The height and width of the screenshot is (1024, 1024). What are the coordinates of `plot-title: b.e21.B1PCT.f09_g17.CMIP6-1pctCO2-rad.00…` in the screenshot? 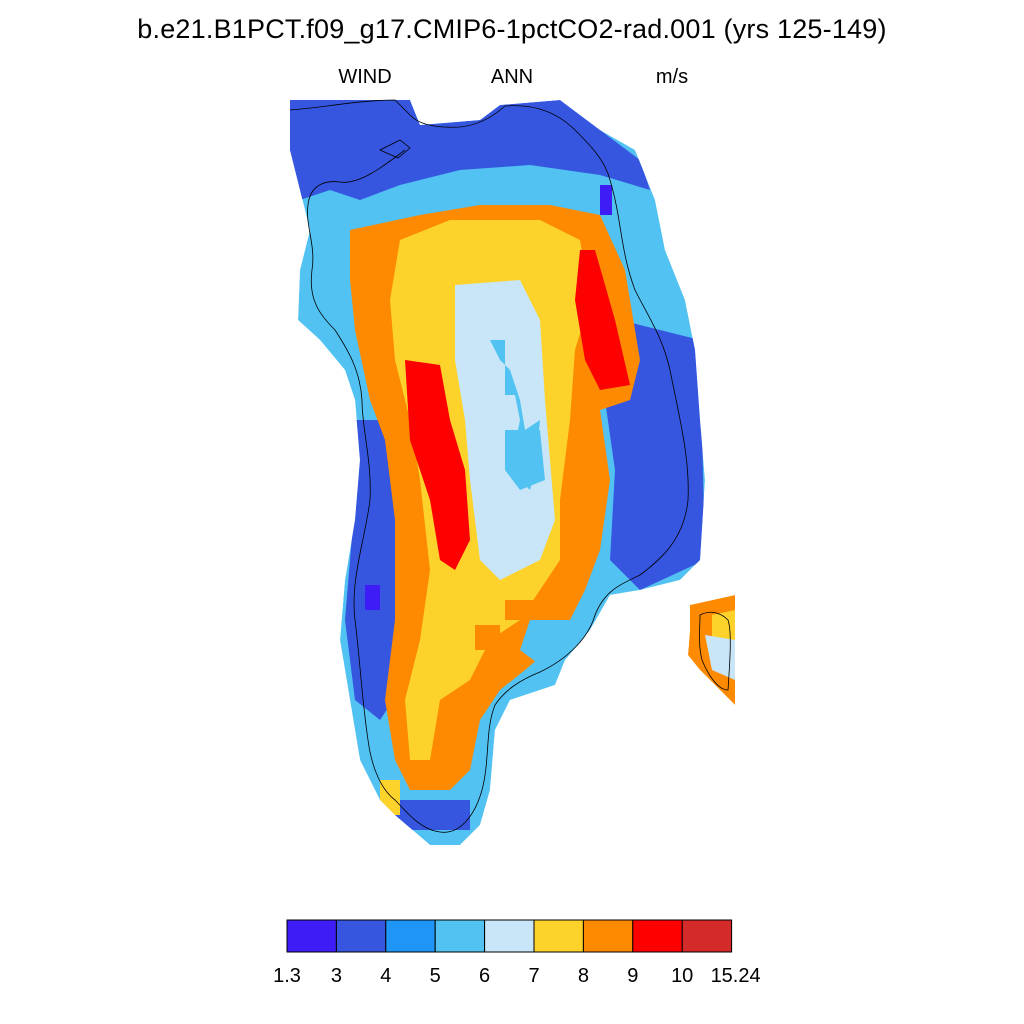 It's located at (512, 29).